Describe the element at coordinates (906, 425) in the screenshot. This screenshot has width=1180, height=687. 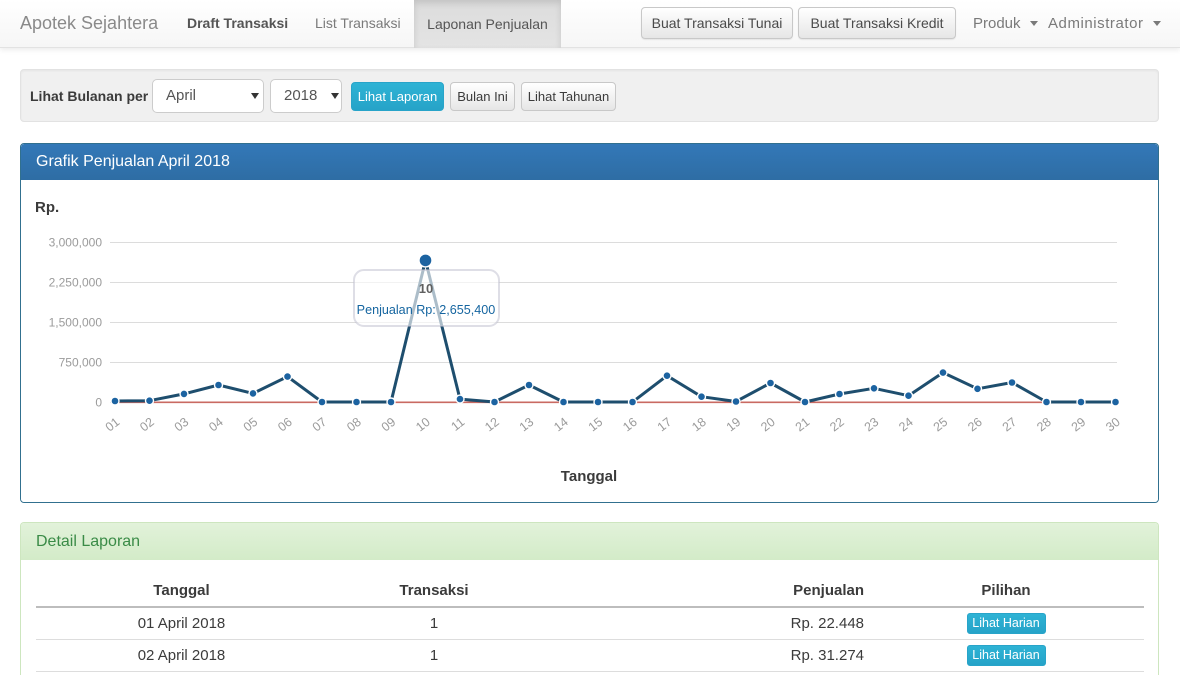
I see `svg-text: 24` at that location.